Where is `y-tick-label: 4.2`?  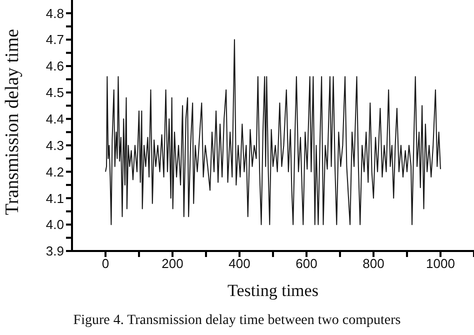 y-tick-label: 4.2 is located at coordinates (55, 172).